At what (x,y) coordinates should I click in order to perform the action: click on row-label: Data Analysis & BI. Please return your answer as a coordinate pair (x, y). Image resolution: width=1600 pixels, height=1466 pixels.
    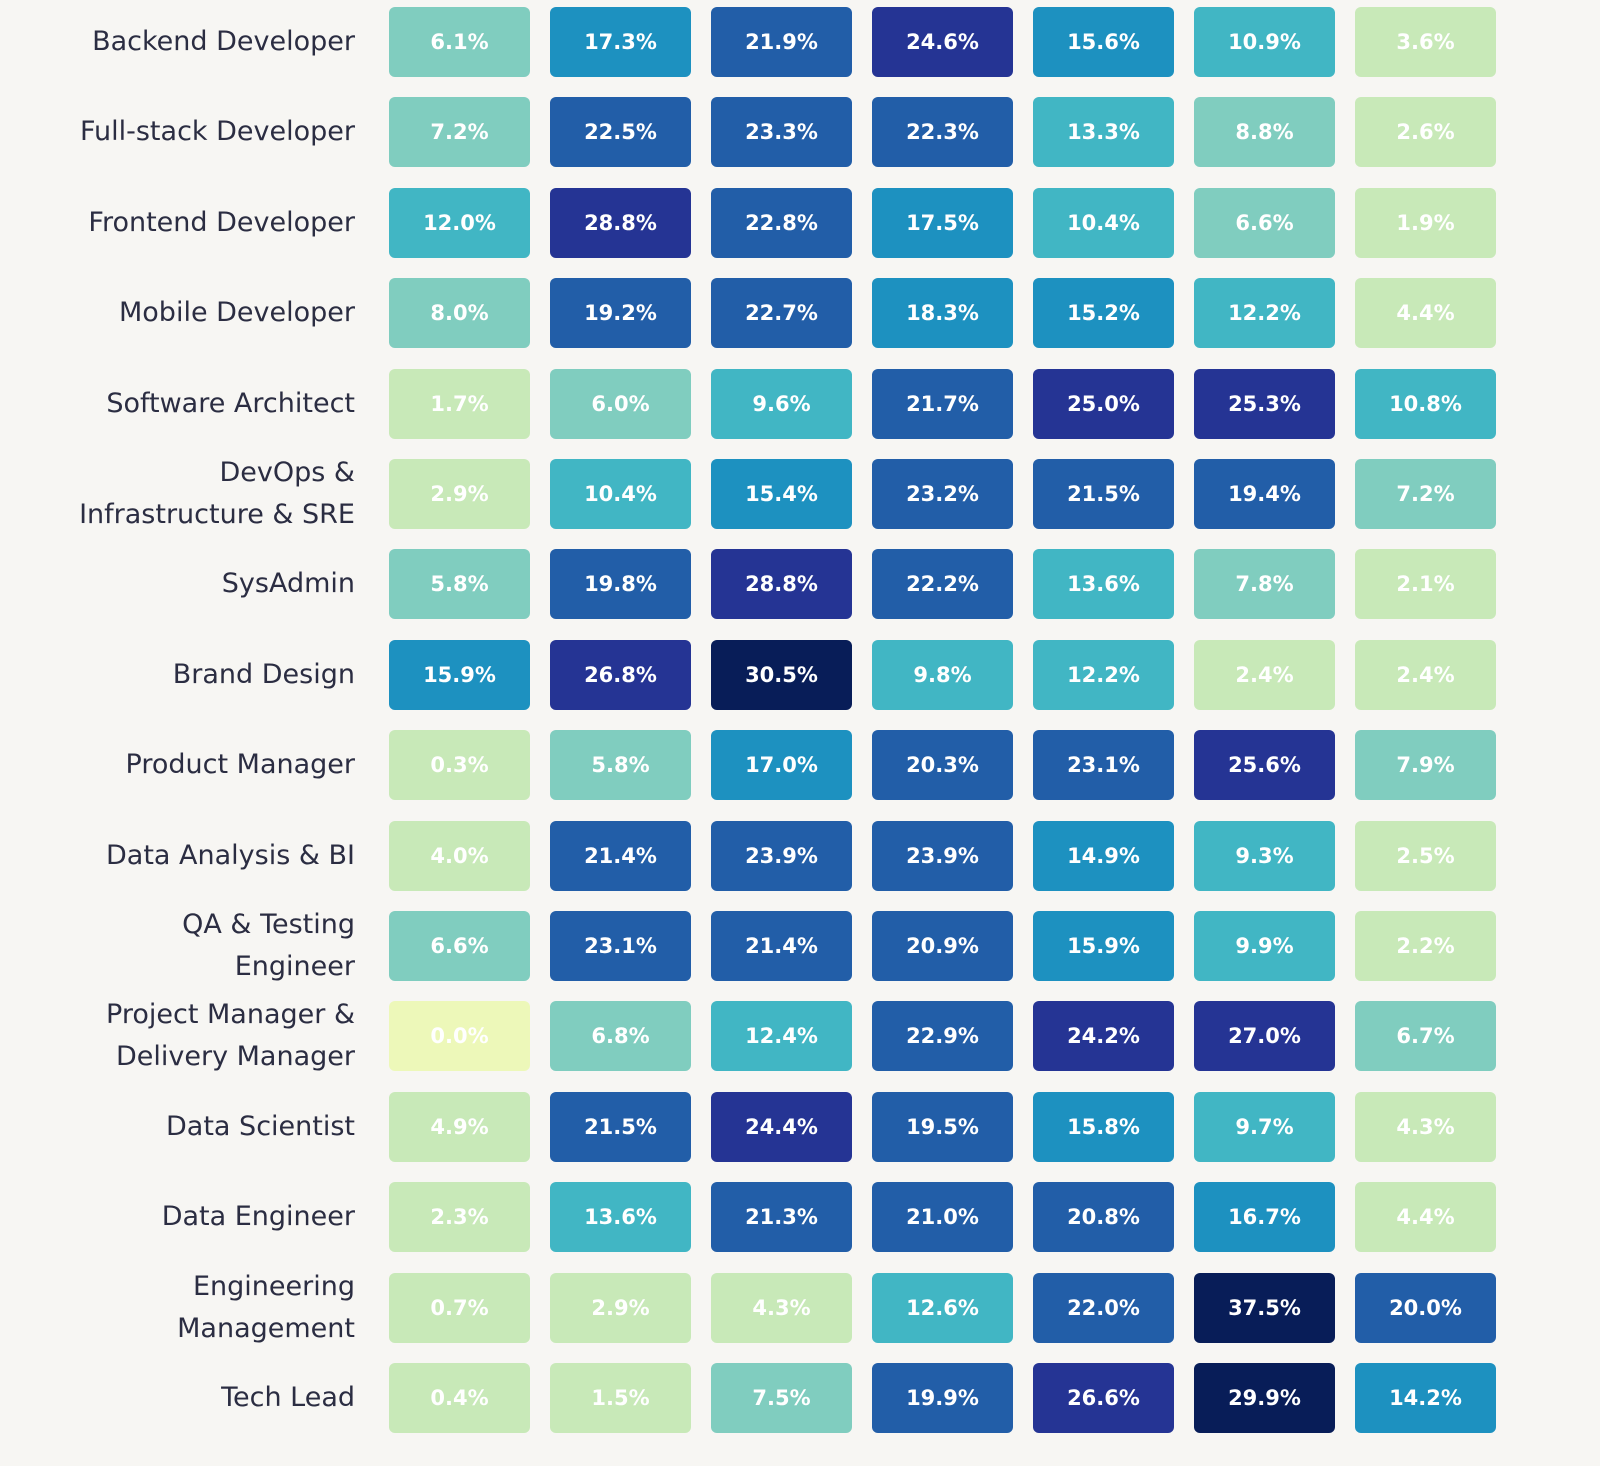
    Looking at the image, I should click on (230, 855).